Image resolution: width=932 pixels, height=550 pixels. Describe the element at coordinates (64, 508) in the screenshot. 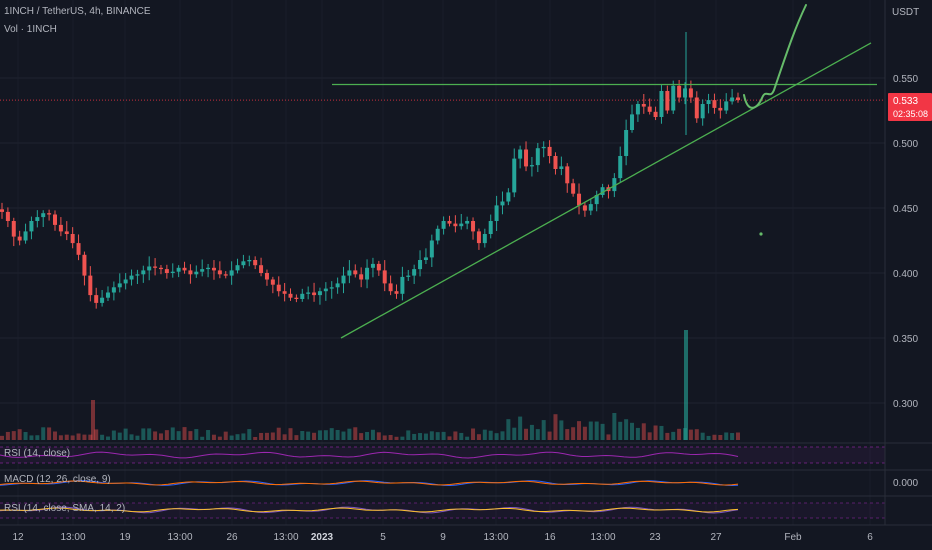

I see `indicator-label: RSI (14, close, SMA, 14, 2)` at that location.